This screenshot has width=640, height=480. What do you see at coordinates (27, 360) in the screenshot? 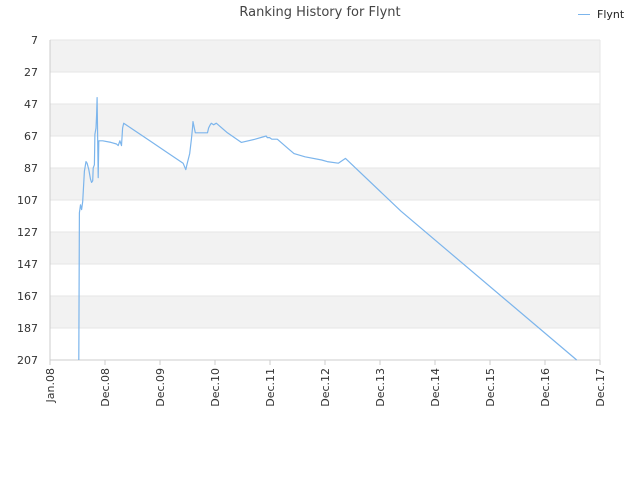
I see `y-tick-label: 207` at bounding box center [27, 360].